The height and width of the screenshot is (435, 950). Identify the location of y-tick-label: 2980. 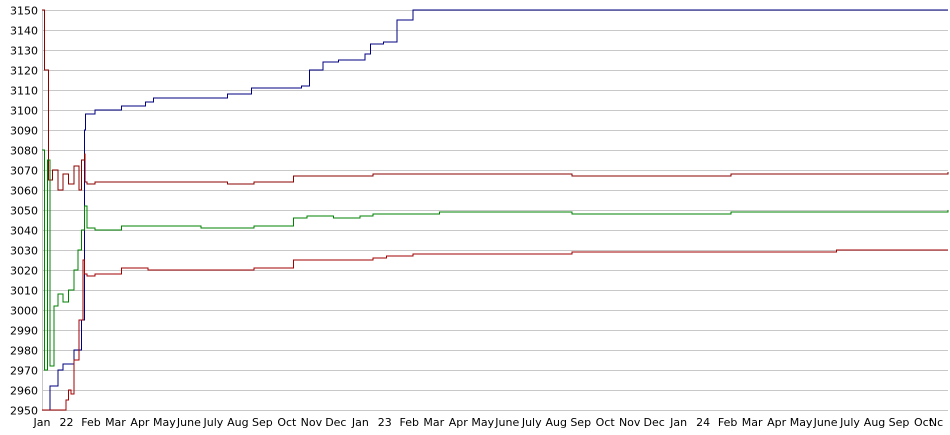
(24, 351).